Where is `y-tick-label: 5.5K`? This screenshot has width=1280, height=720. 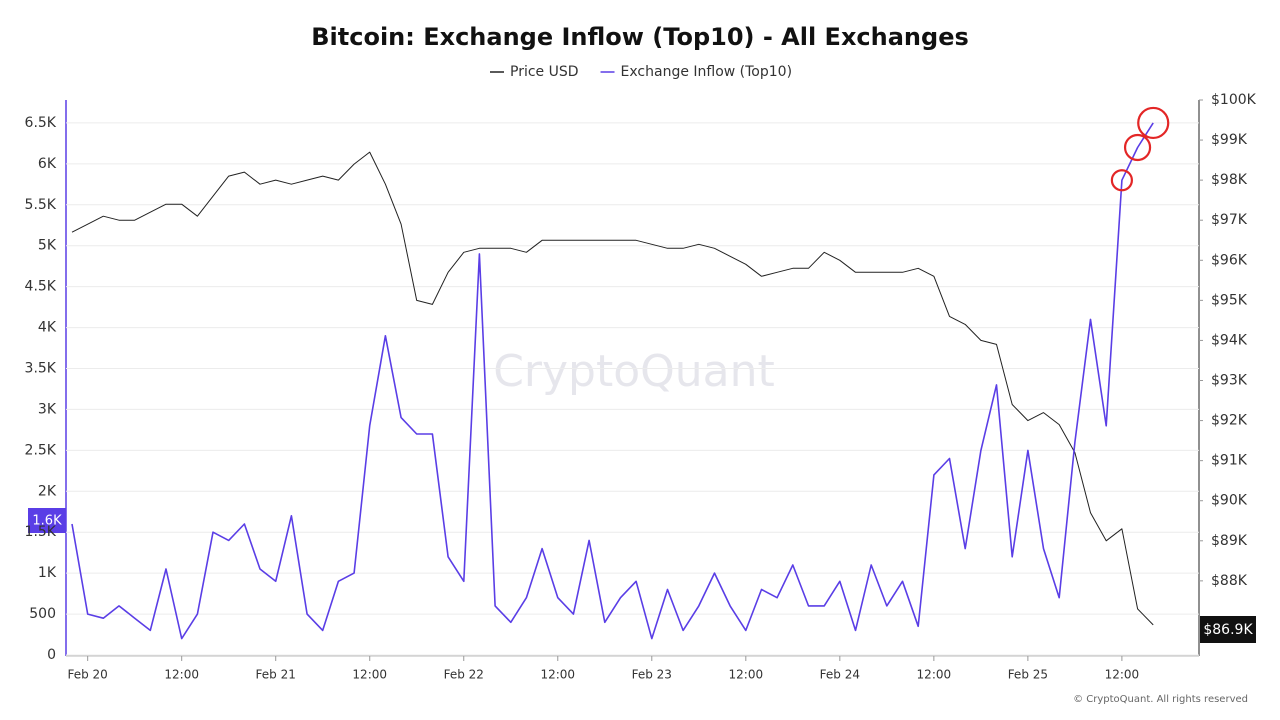
y-tick-label: 5.5K is located at coordinates (41, 205).